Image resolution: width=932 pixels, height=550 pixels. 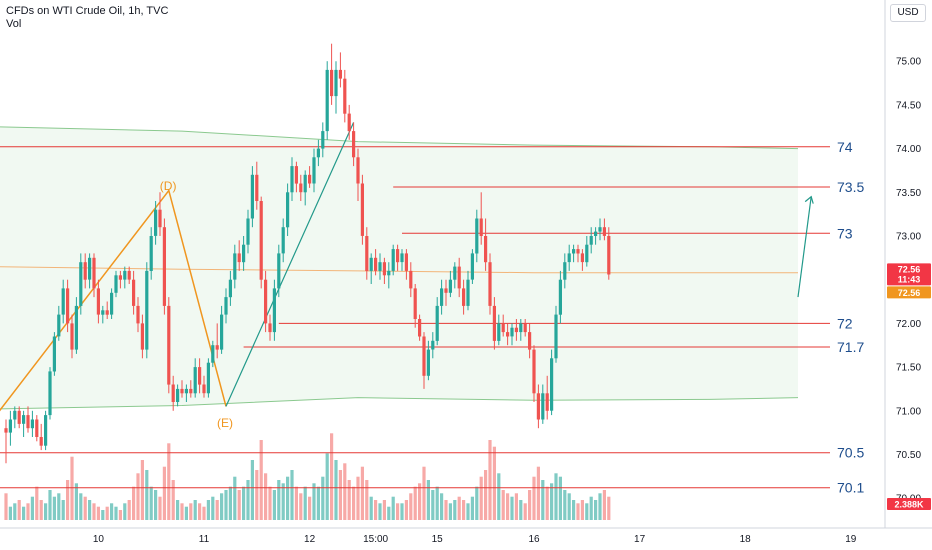 What do you see at coordinates (909, 292) in the screenshot?
I see `alt-price-tag` at bounding box center [909, 292].